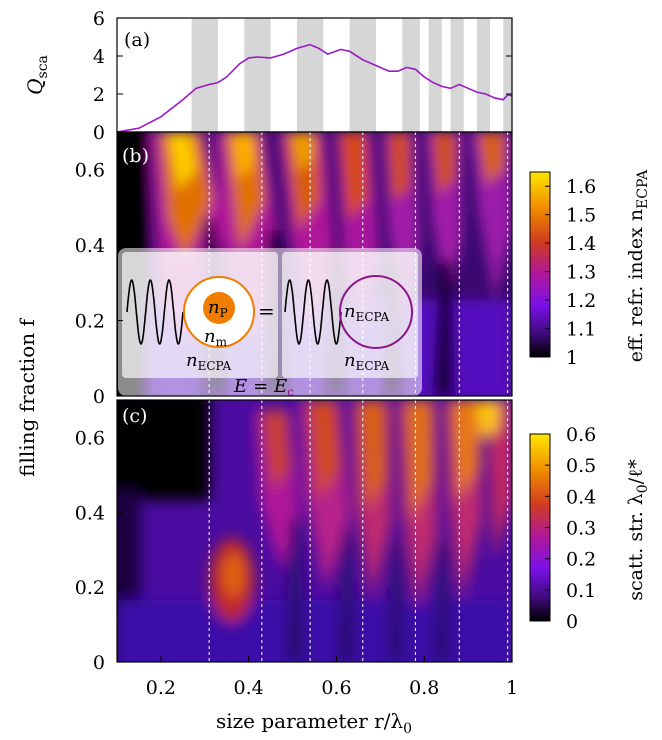 The height and width of the screenshot is (740, 662). Describe the element at coordinates (581, 244) in the screenshot. I see `colorbar-tick-label: 1.4` at that location.